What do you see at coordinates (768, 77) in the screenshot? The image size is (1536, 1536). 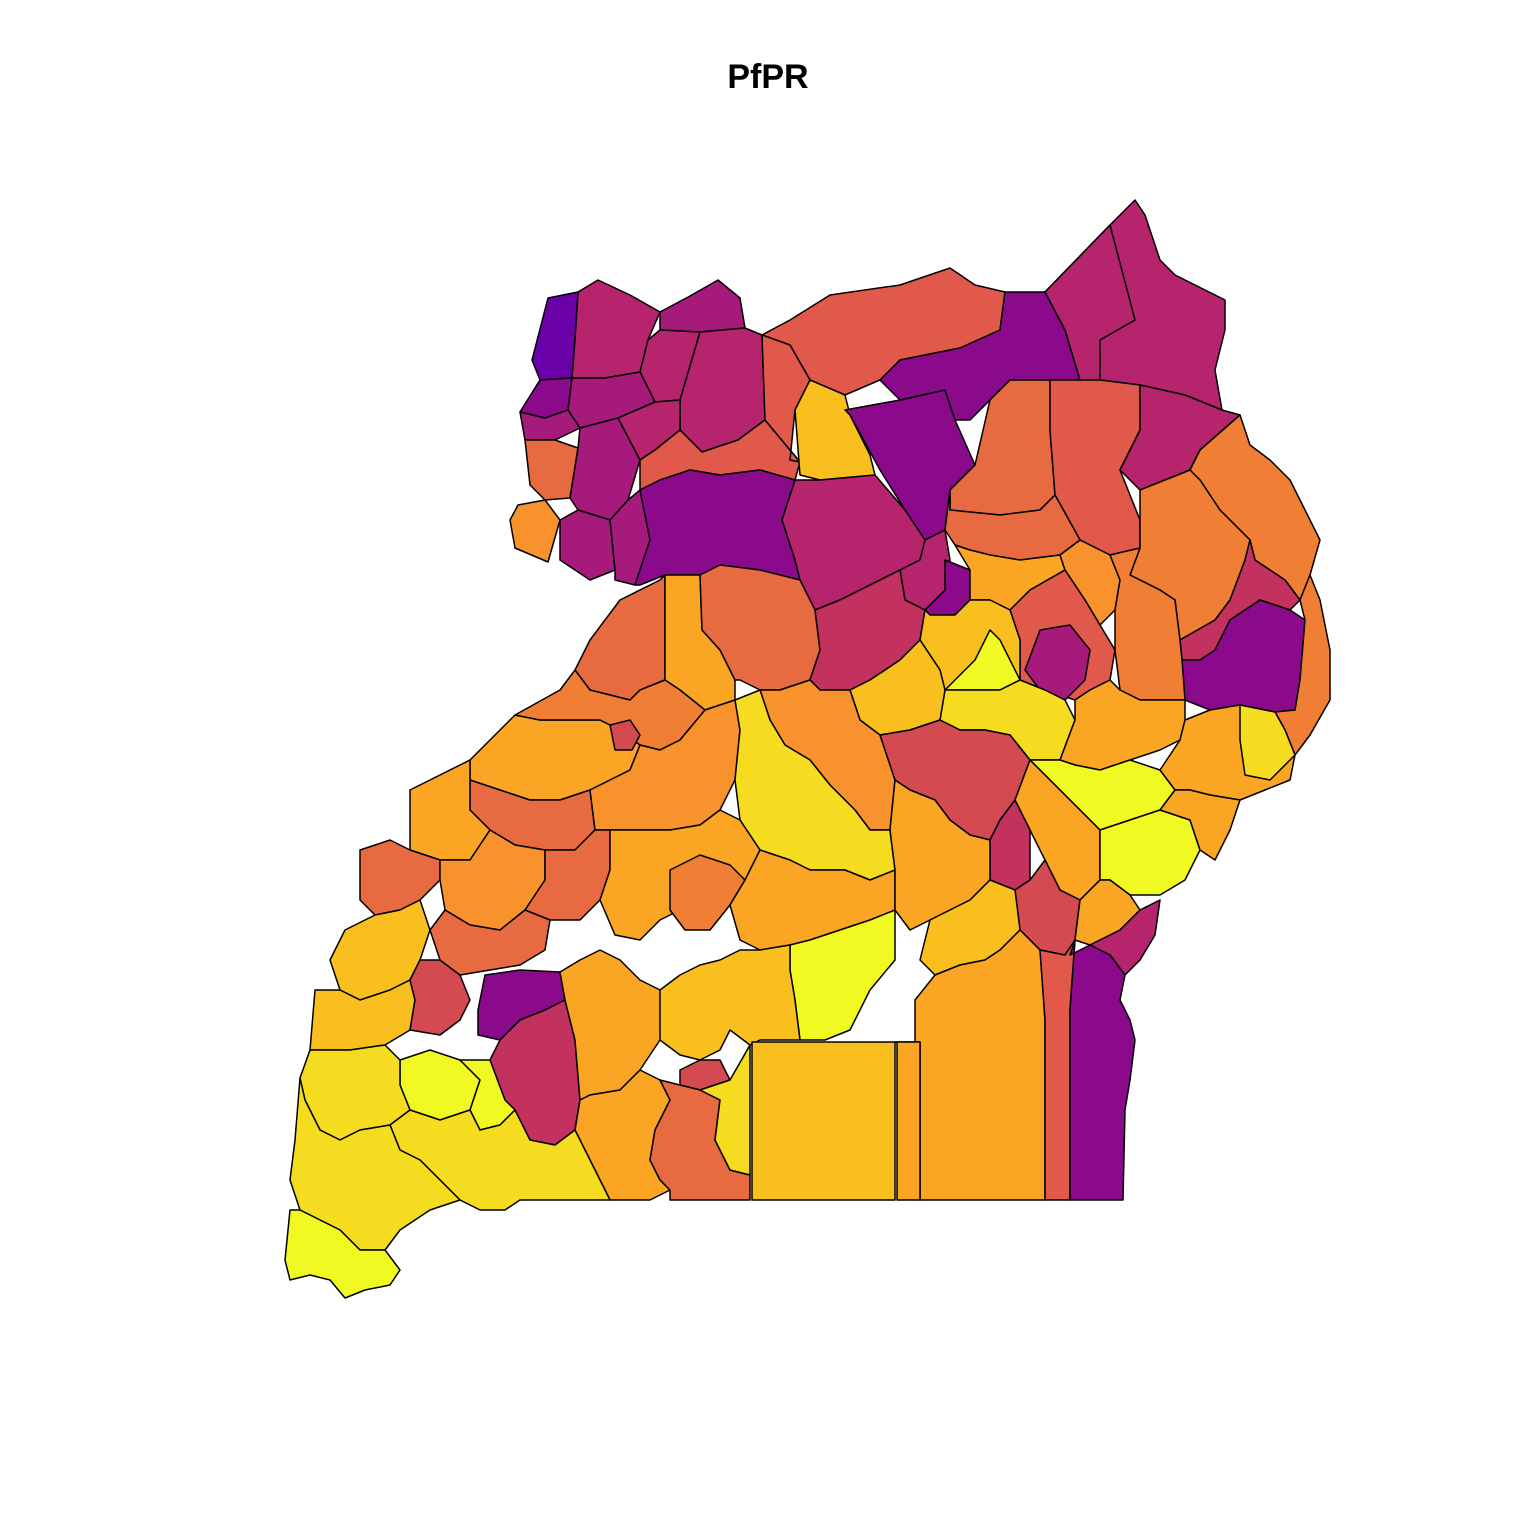 I see `map-title: PfPR` at bounding box center [768, 77].